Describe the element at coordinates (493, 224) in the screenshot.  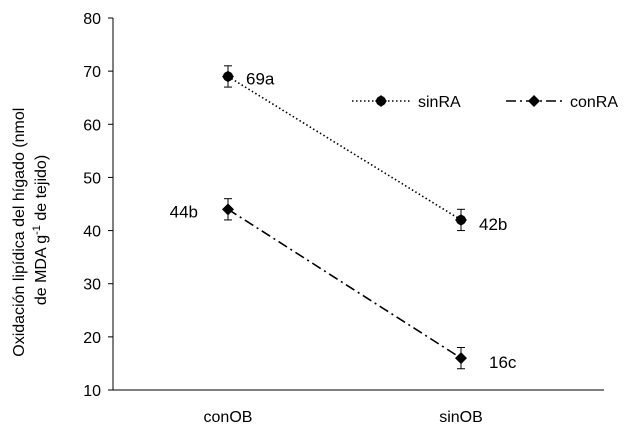
I see `data-label: 42b` at that location.